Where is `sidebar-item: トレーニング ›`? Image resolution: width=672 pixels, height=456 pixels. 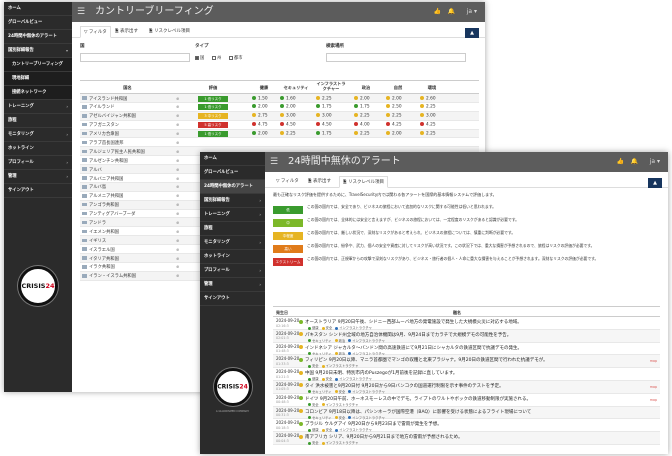 sidebar-item: トレーニング › is located at coordinates (38, 107).